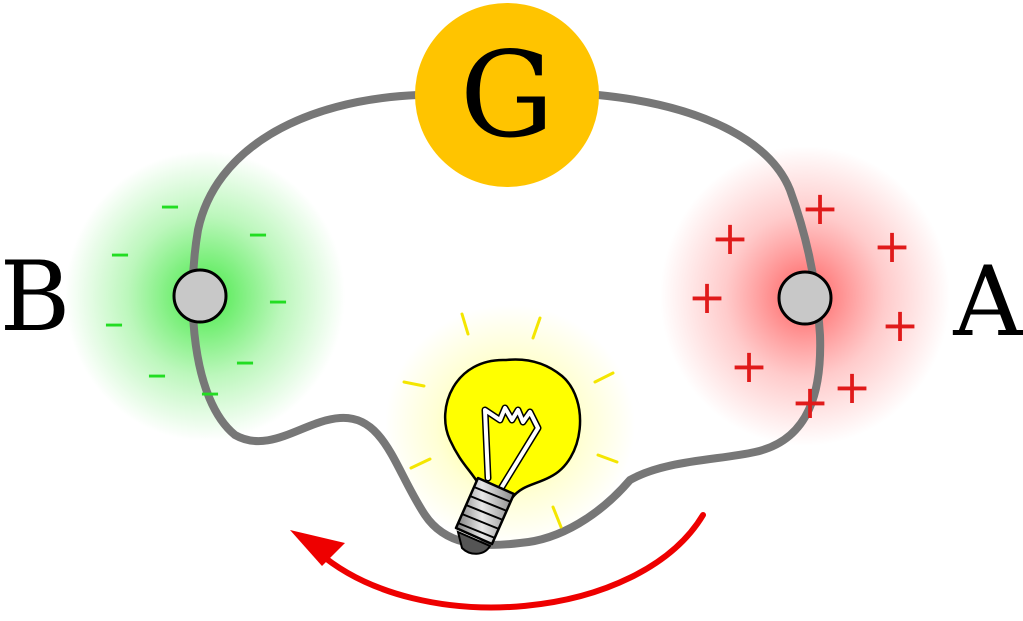 Image resolution: width=1023 pixels, height=621 pixels. Describe the element at coordinates (820, 208) in the screenshot. I see `positive-charge-1: +` at that location.